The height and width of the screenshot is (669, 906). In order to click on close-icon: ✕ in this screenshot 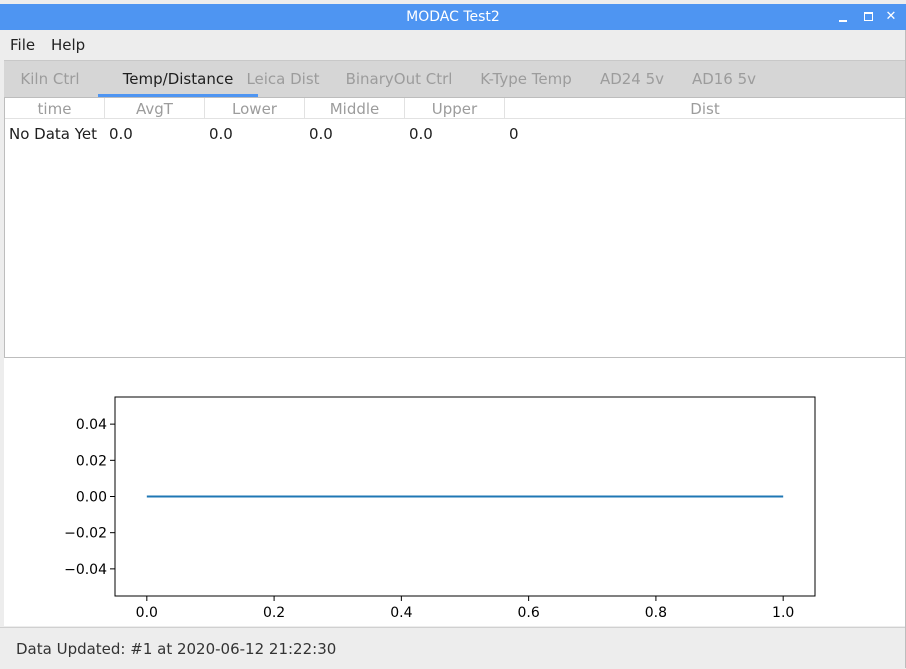, I will do `click(891, 16)`.